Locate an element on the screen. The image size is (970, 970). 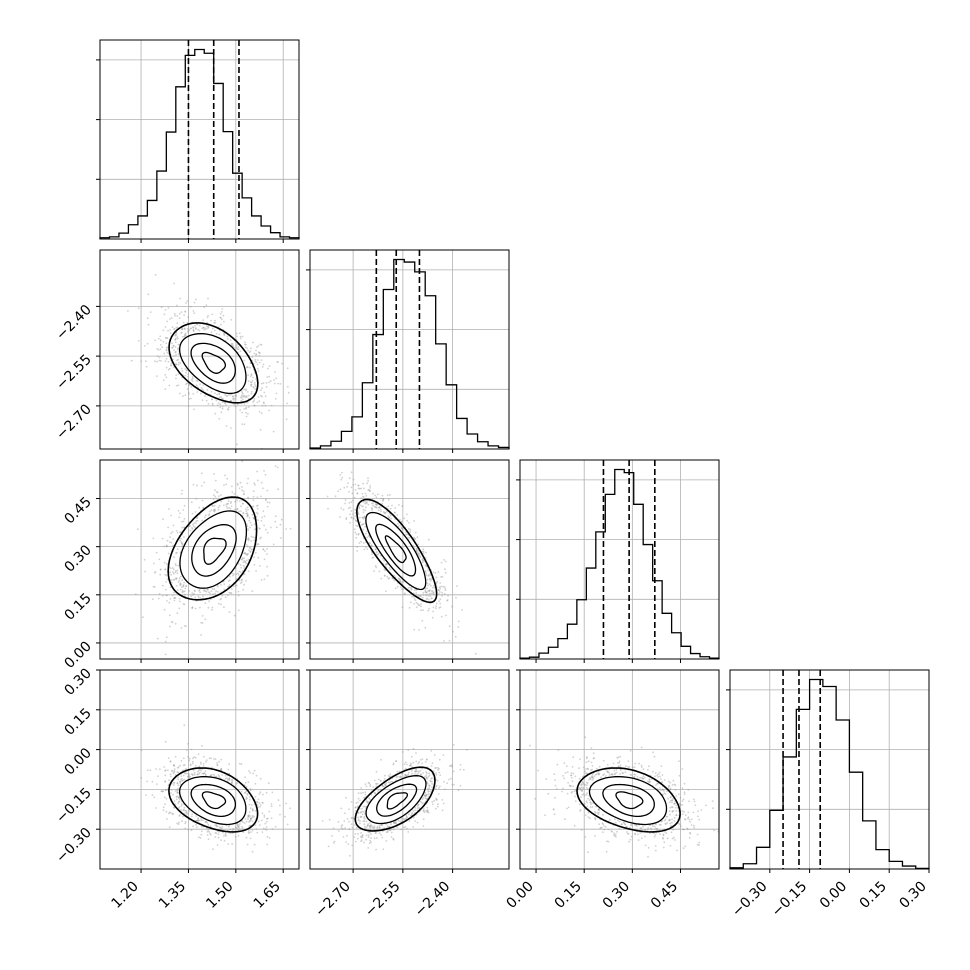
y-tick-label: −2.40 is located at coordinates (74, 323).